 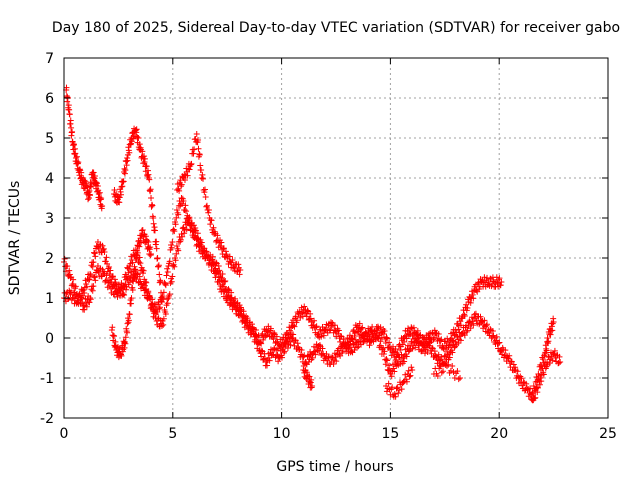 What do you see at coordinates (334, 467) in the screenshot?
I see `x-axis-label: GPS time / hours` at bounding box center [334, 467].